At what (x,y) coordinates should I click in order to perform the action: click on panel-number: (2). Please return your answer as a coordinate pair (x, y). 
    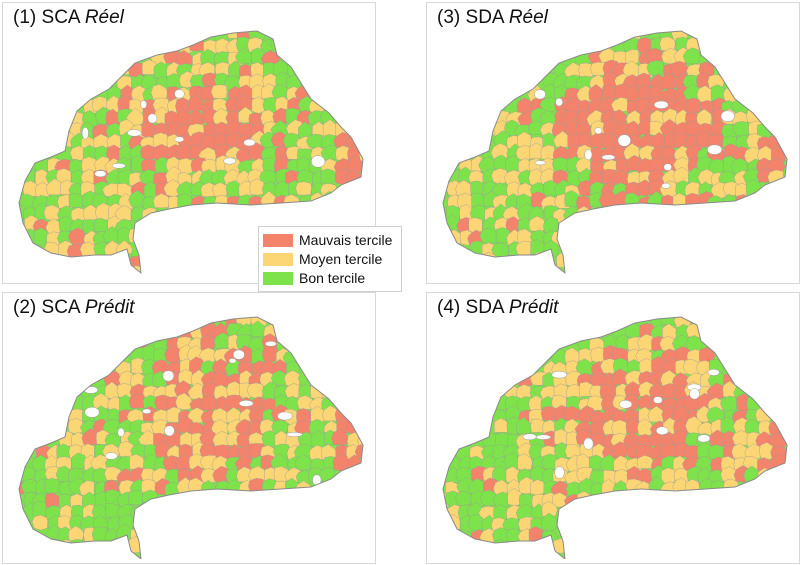
    Looking at the image, I should click on (25, 307).